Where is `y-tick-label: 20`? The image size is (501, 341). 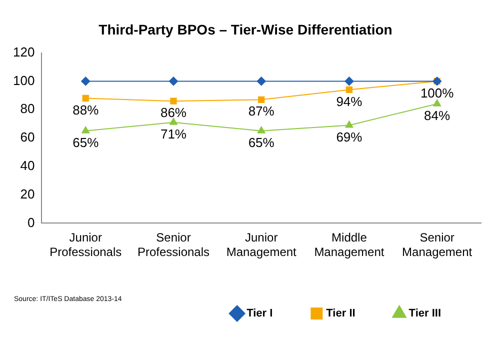
y-tick-label: 20 is located at coordinates (27, 194).